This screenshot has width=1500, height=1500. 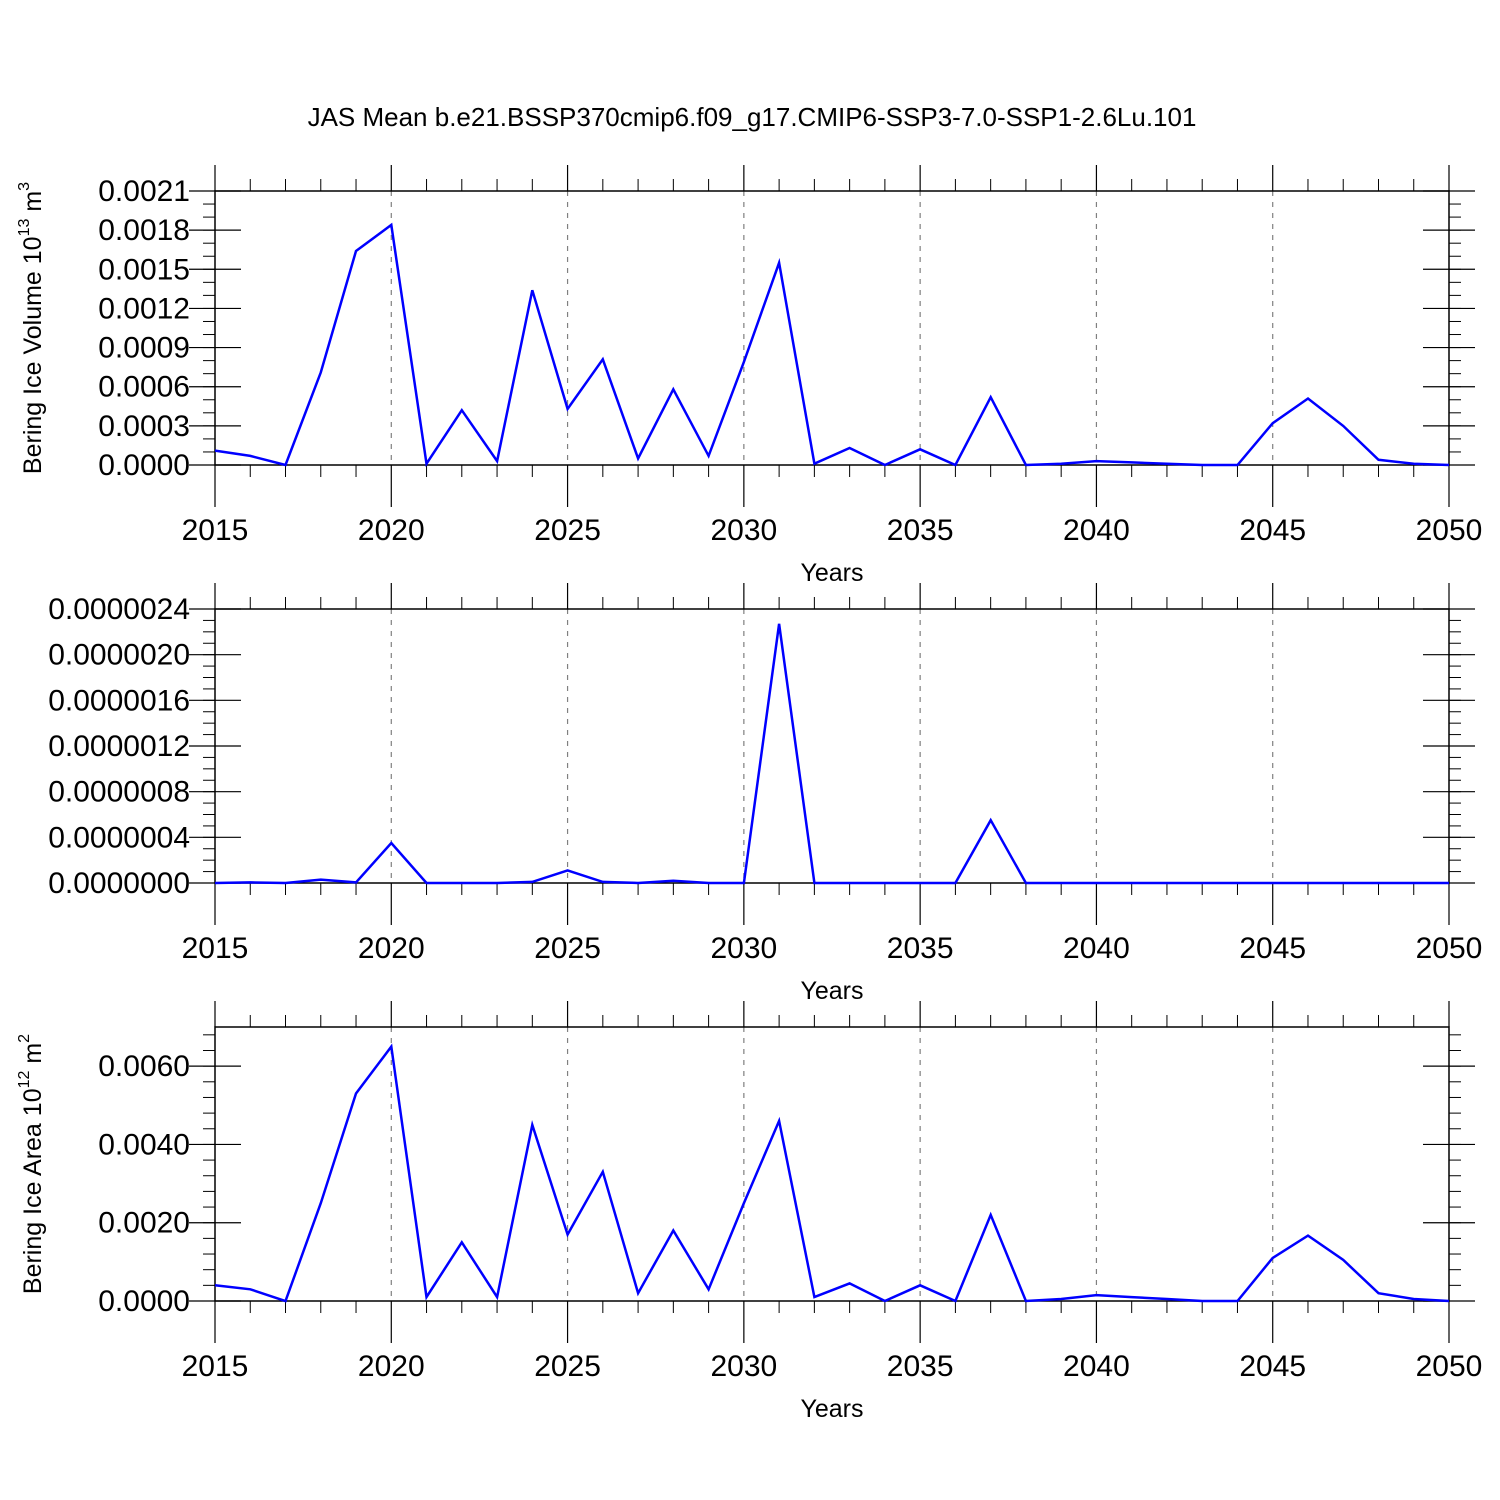 I want to click on middle-x-tick-label: 2025, so click(x=567, y=948).